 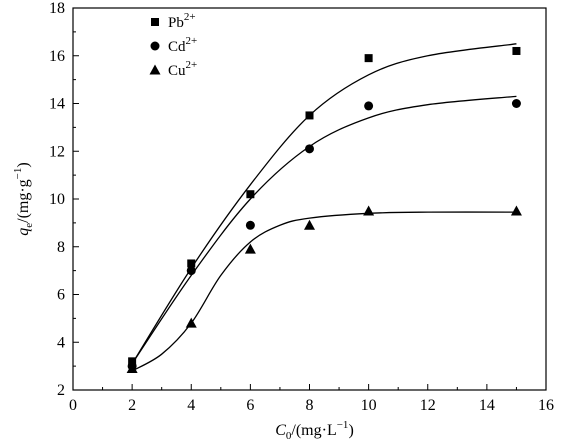 I want to click on y-axis-title: qe/(mg·g−1), so click(x=23, y=198).